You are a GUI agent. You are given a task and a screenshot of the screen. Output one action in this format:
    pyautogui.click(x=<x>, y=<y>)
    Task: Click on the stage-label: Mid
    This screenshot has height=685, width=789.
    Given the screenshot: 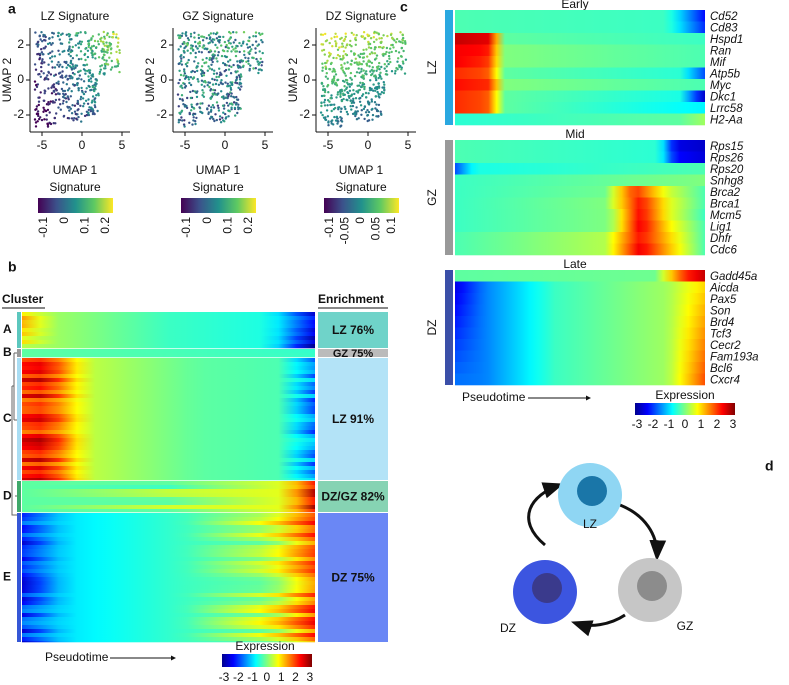 What is the action you would take?
    pyautogui.click(x=574, y=134)
    